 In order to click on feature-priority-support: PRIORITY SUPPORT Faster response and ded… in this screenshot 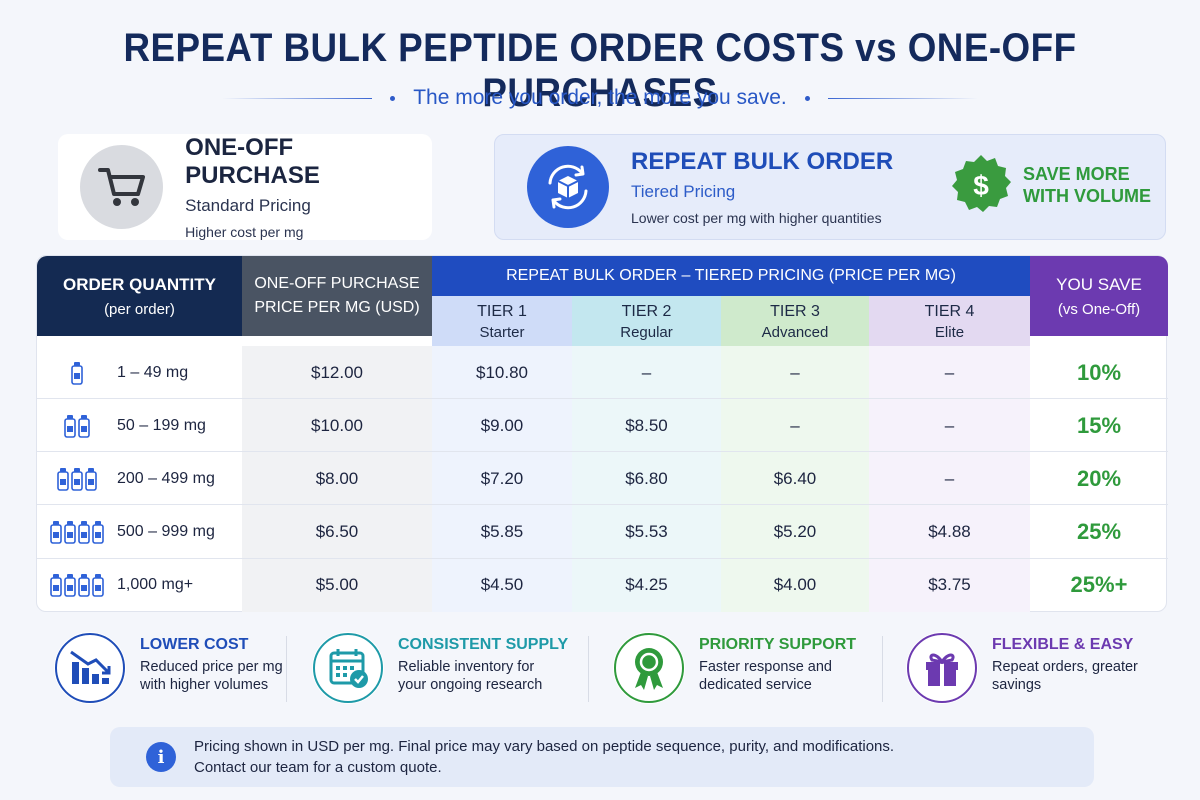, I will do `click(734, 672)`.